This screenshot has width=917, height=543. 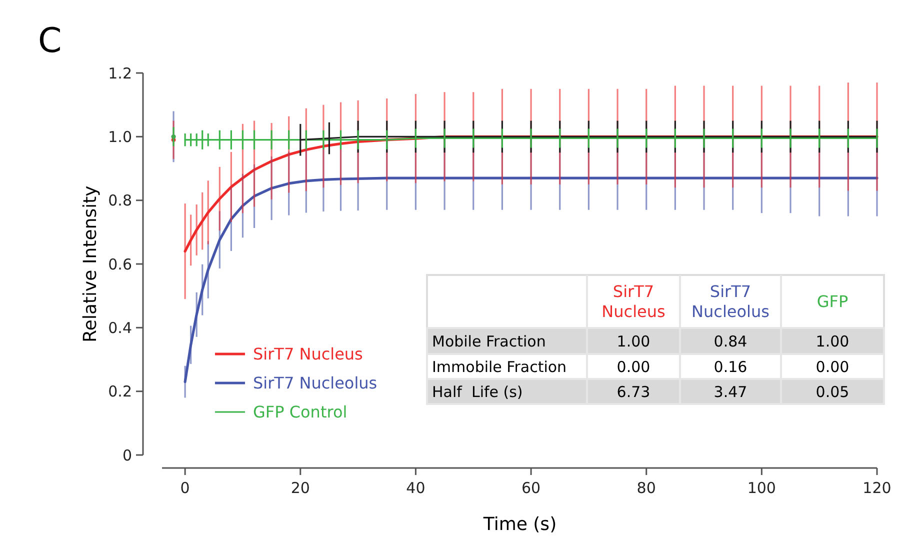 What do you see at coordinates (416, 488) in the screenshot?
I see `x-tick-label: 40` at bounding box center [416, 488].